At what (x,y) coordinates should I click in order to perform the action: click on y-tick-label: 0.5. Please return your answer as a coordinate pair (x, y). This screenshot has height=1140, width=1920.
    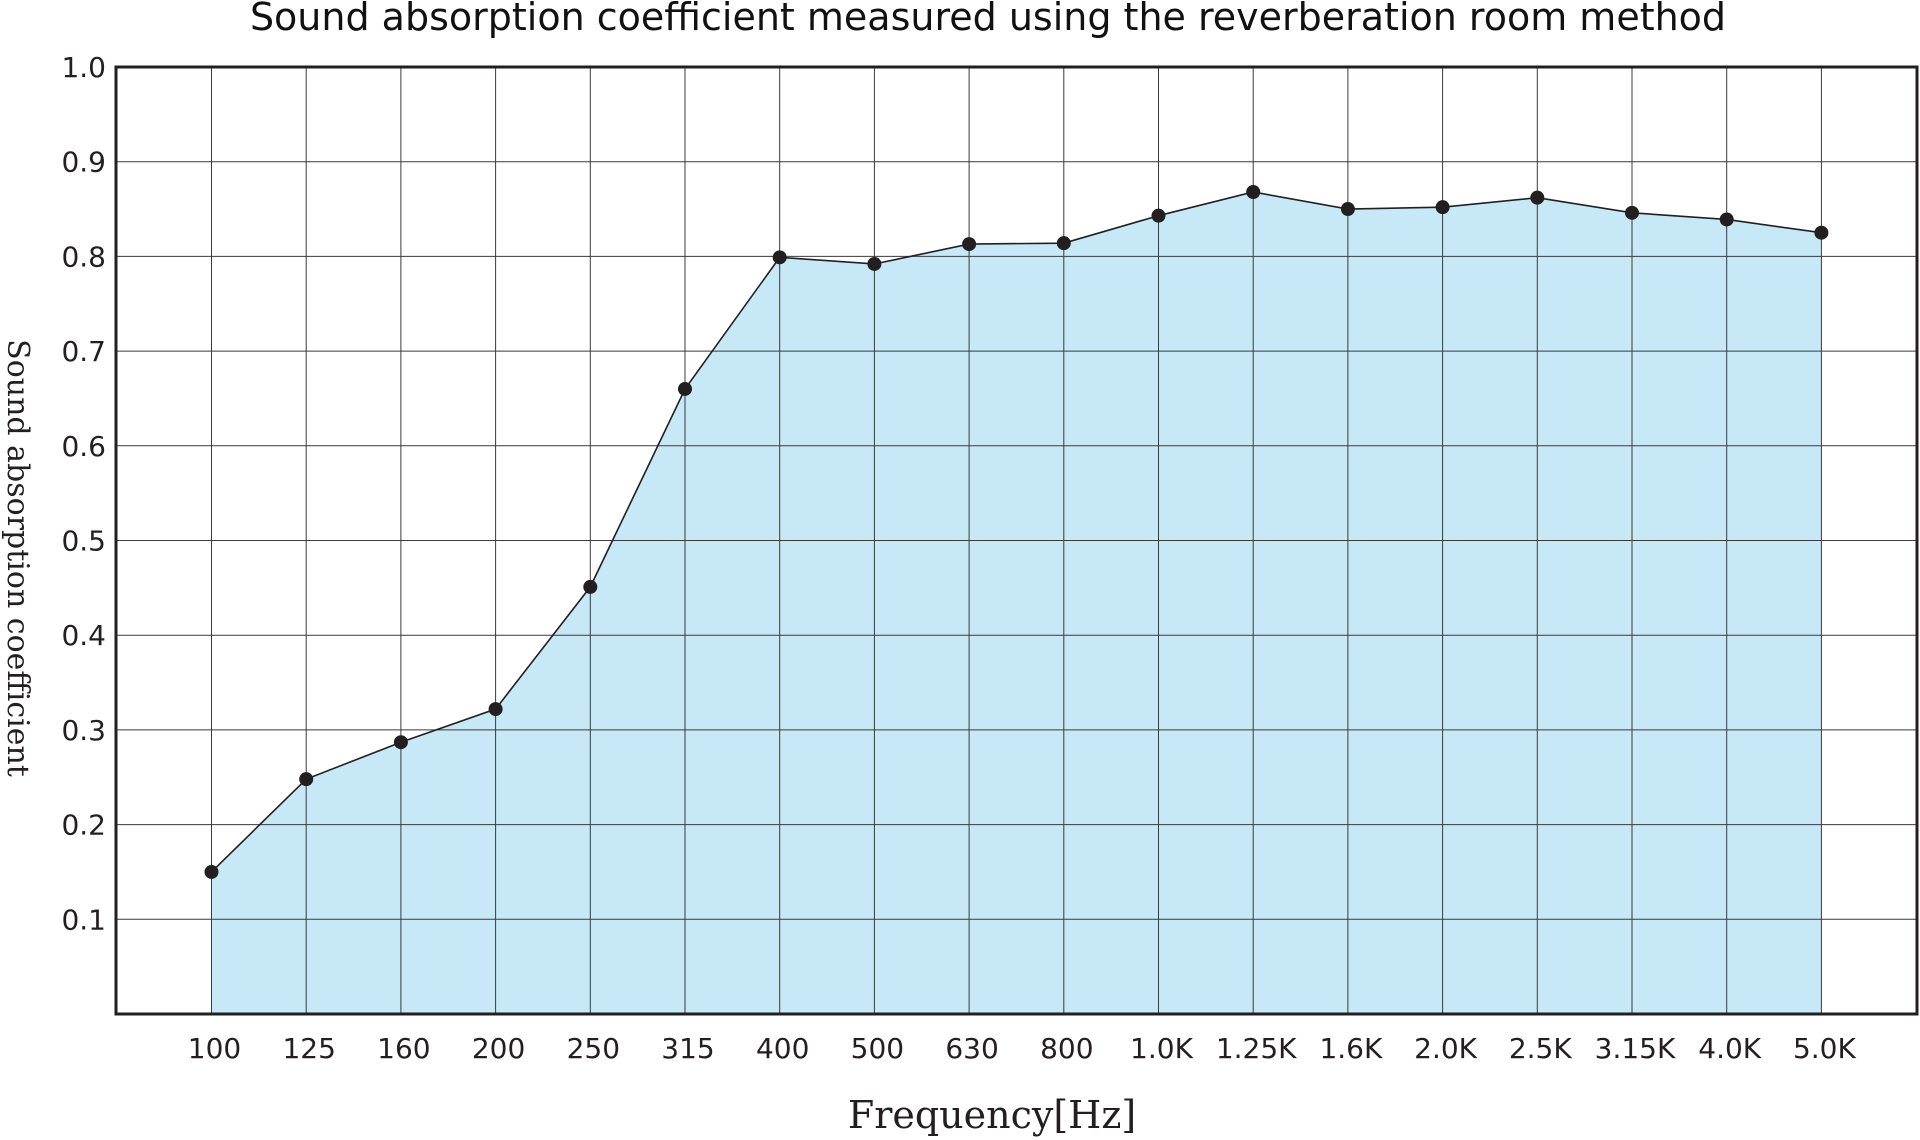
    Looking at the image, I should click on (83, 541).